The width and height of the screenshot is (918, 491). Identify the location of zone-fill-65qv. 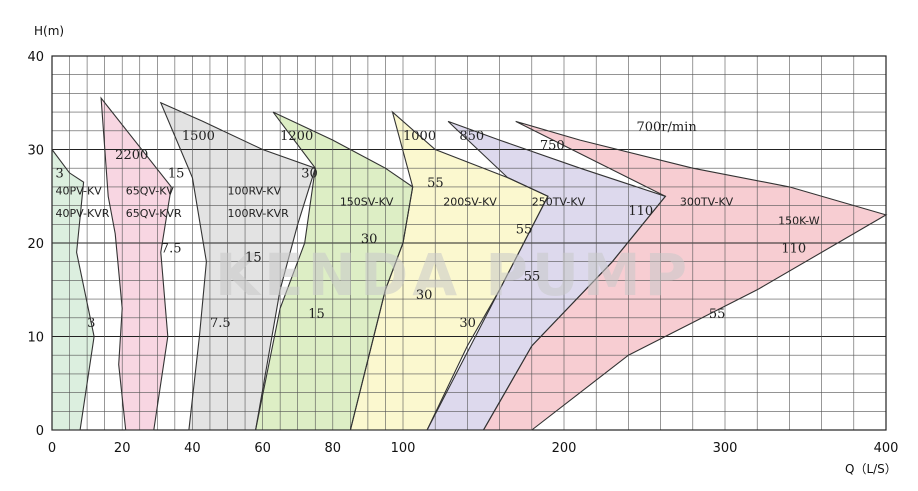
(136, 264).